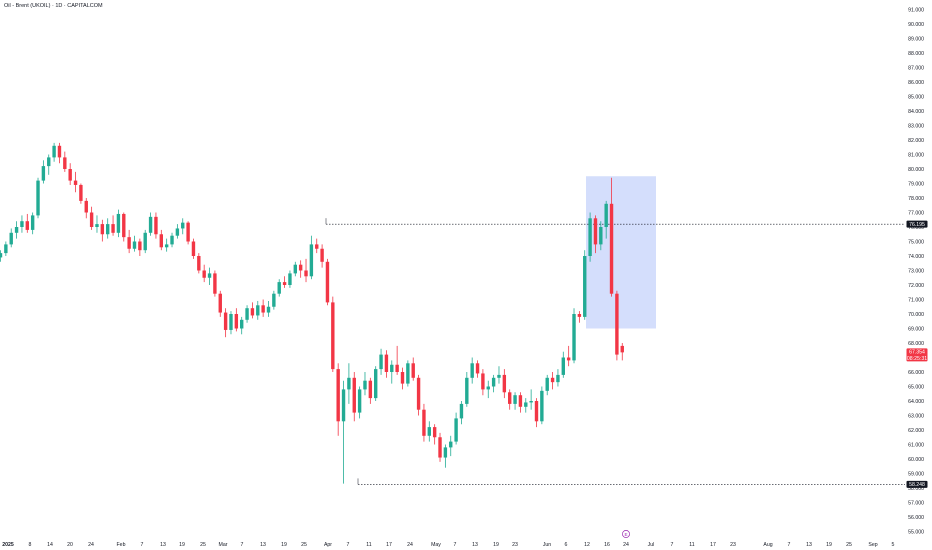 The width and height of the screenshot is (932, 550). What do you see at coordinates (916, 25) in the screenshot?
I see `y-tick-label: 90.000` at bounding box center [916, 25].